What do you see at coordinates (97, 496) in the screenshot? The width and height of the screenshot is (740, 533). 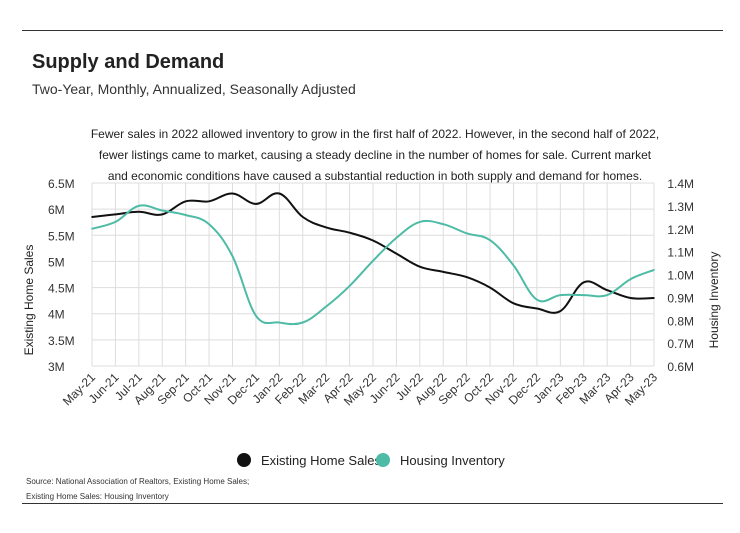 I see `source-line-2: Existing Home Sales: Housing Inventory` at bounding box center [97, 496].